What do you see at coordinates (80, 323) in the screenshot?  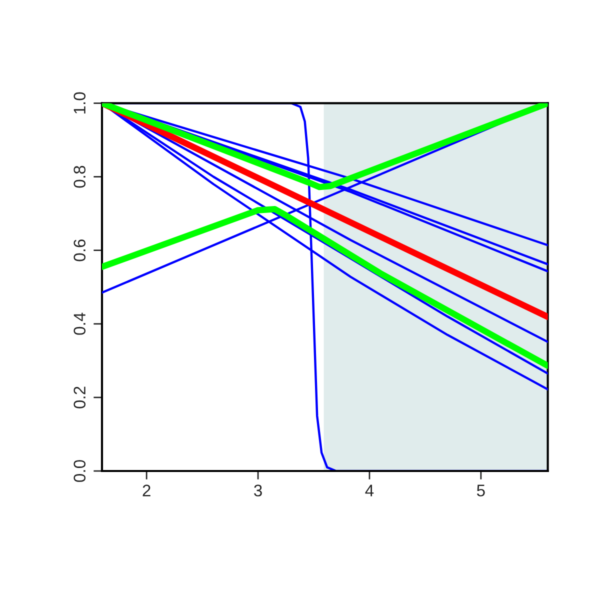 I see `y-tick-label: 0.4` at bounding box center [80, 323].